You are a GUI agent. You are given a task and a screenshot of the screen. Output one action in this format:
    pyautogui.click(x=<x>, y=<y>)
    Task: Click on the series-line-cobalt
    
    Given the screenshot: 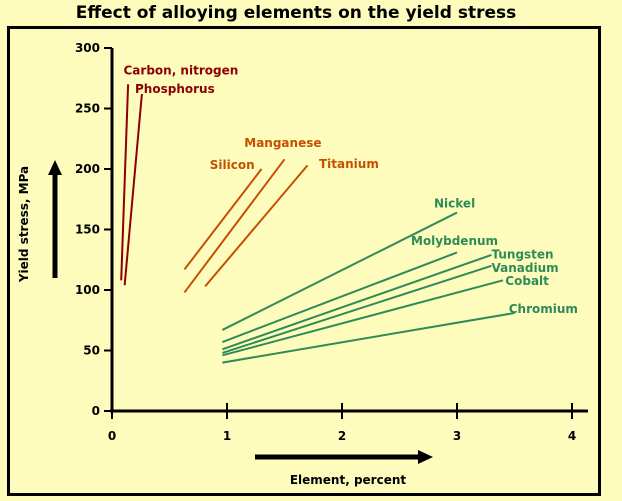 What is the action you would take?
    pyautogui.click(x=363, y=318)
    